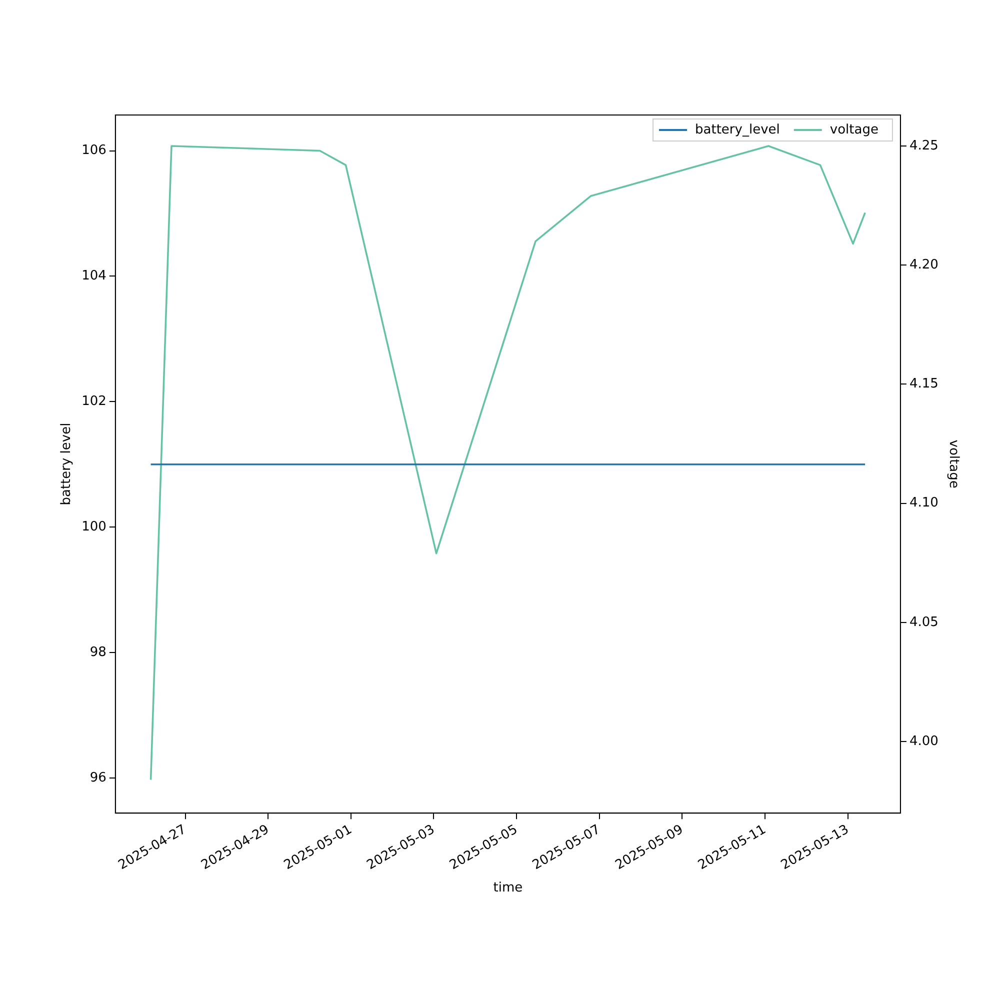  I want to click on y-tick-label: 102, so click(94, 402).